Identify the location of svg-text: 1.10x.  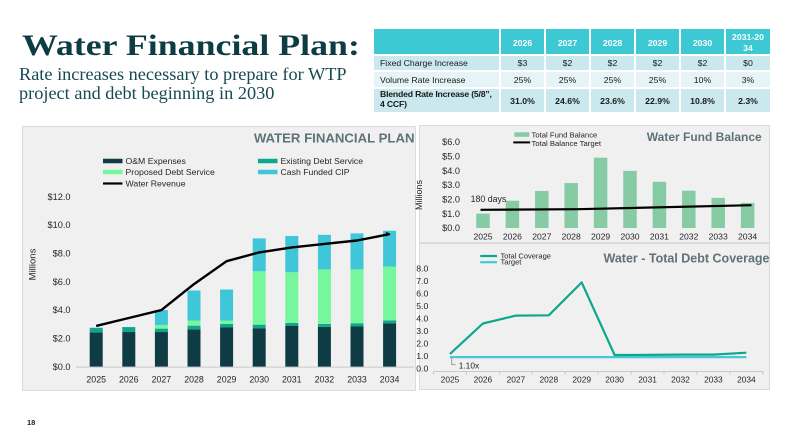
(469, 365).